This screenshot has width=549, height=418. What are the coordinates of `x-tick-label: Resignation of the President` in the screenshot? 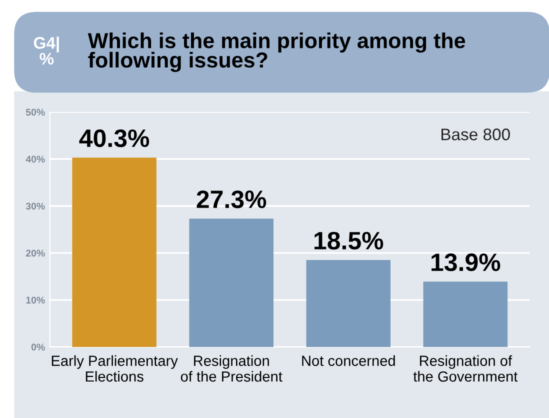 It's located at (231, 368).